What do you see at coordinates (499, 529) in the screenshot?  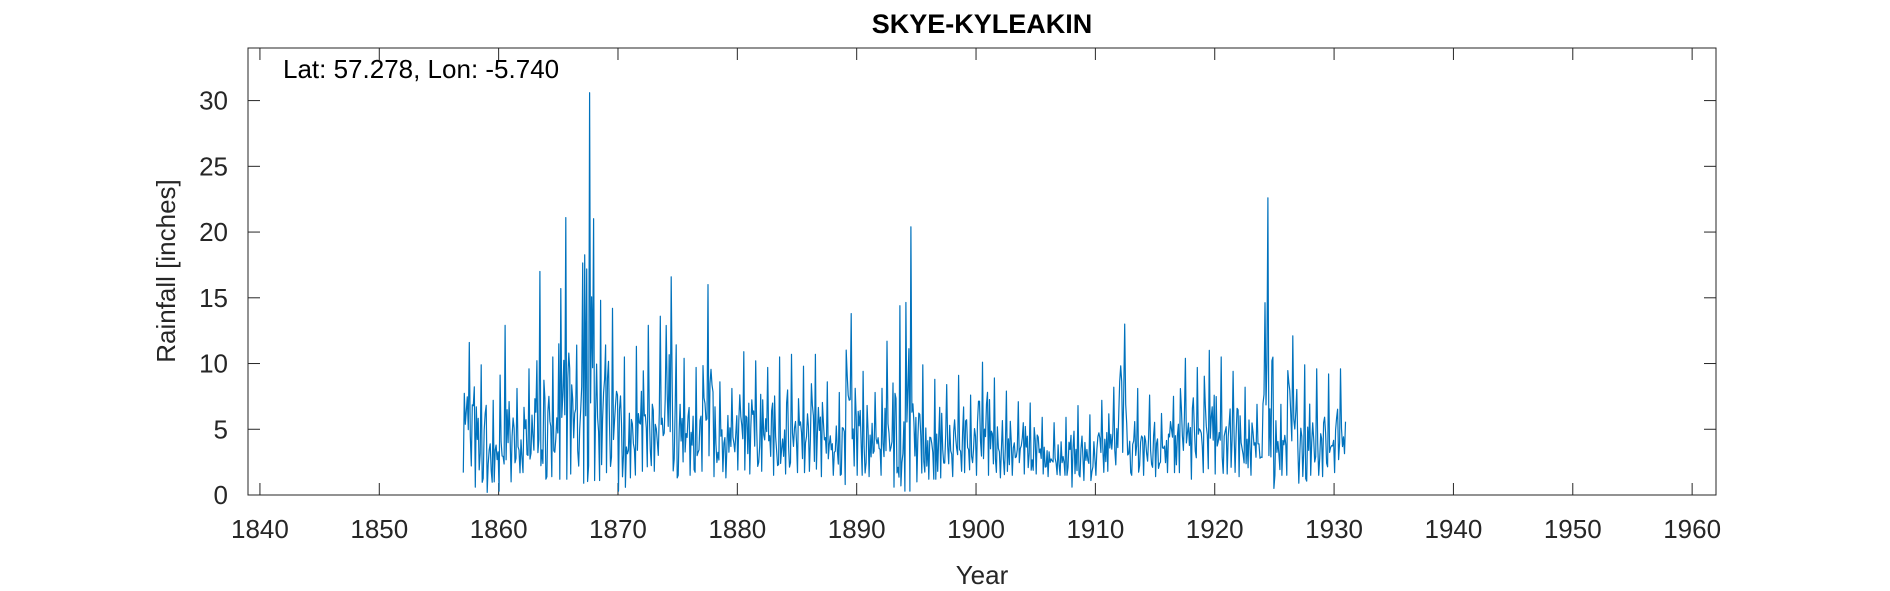 I see `x-tick-label: 1860` at bounding box center [499, 529].